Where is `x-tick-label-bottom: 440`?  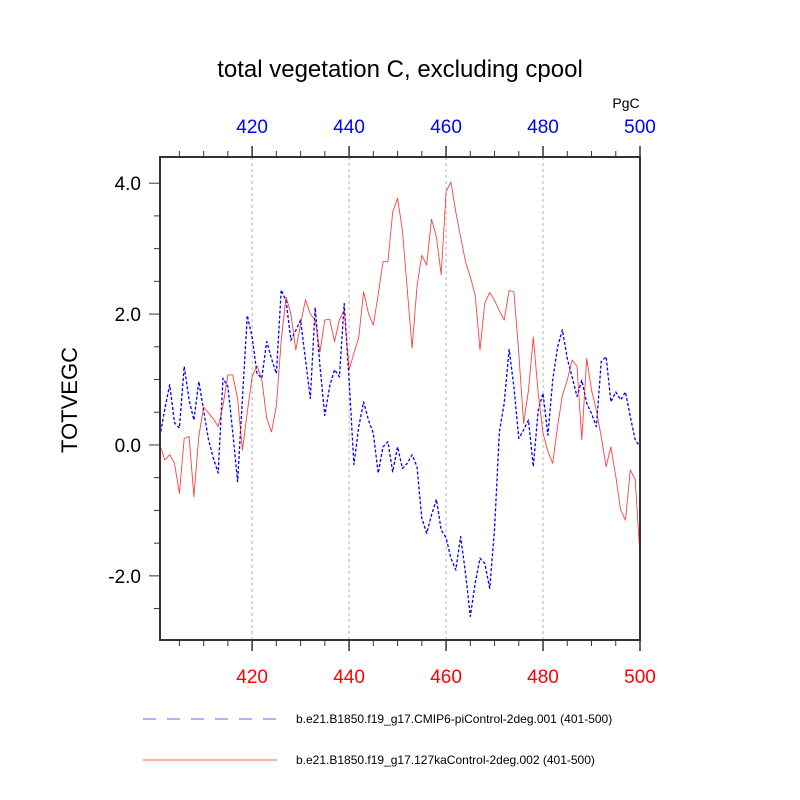 x-tick-label-bottom: 440 is located at coordinates (349, 677).